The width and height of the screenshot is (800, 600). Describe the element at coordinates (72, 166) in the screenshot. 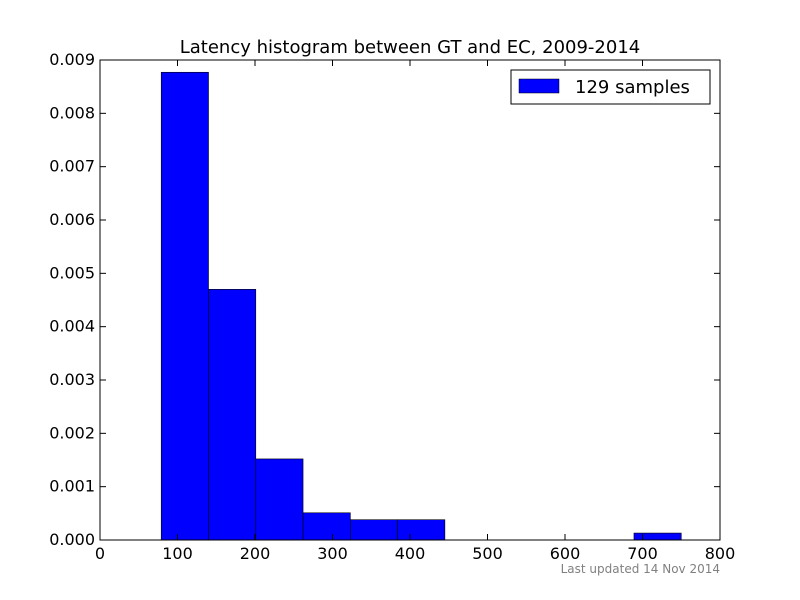

I see `y-tick-label-7: 0.007` at that location.